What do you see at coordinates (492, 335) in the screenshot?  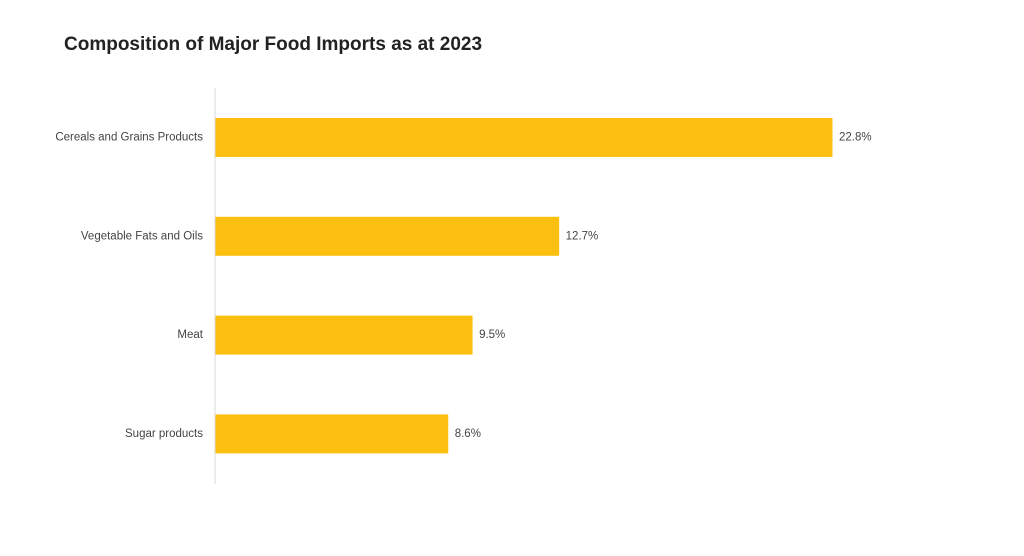 I see `data-label: 9.5%` at bounding box center [492, 335].